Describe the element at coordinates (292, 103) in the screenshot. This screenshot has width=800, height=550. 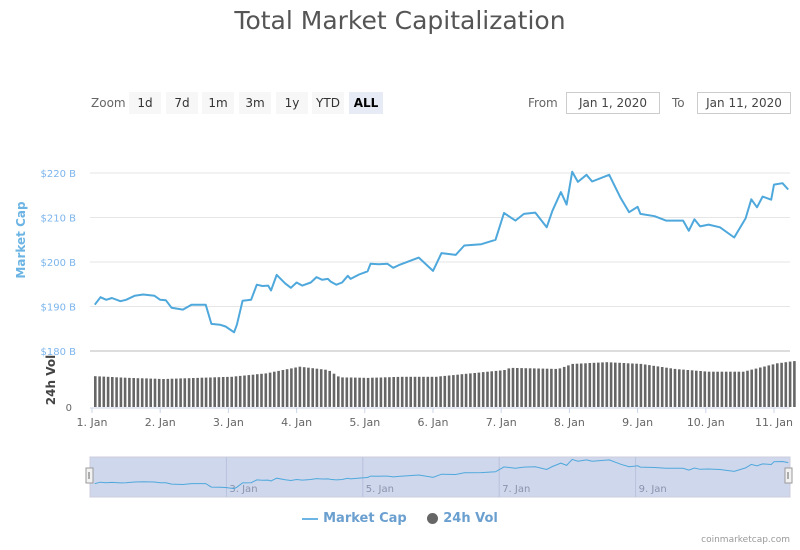
I see `zoom-1y-button: 1y` at that location.